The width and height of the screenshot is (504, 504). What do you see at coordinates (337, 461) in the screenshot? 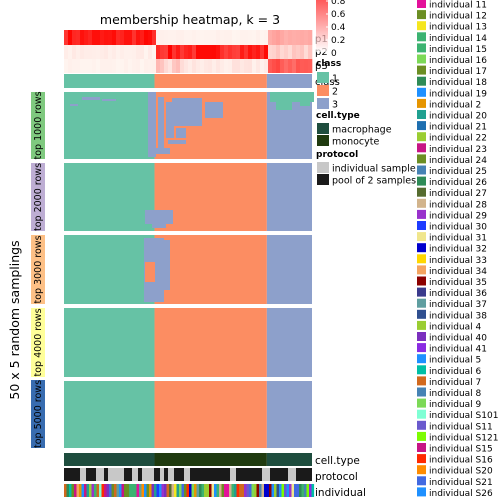
I see `annotation-name-cell-type: cell.type` at bounding box center [337, 461].